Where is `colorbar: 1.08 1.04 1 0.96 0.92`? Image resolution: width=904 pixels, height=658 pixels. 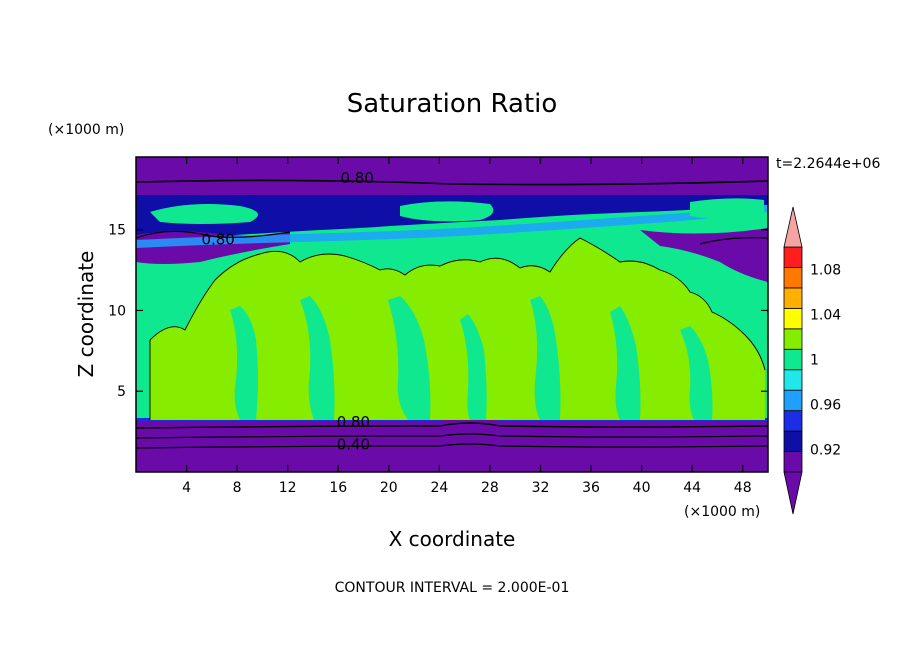 colorbar: 1.08 1.04 1 0.96 0.92 is located at coordinates (812, 360).